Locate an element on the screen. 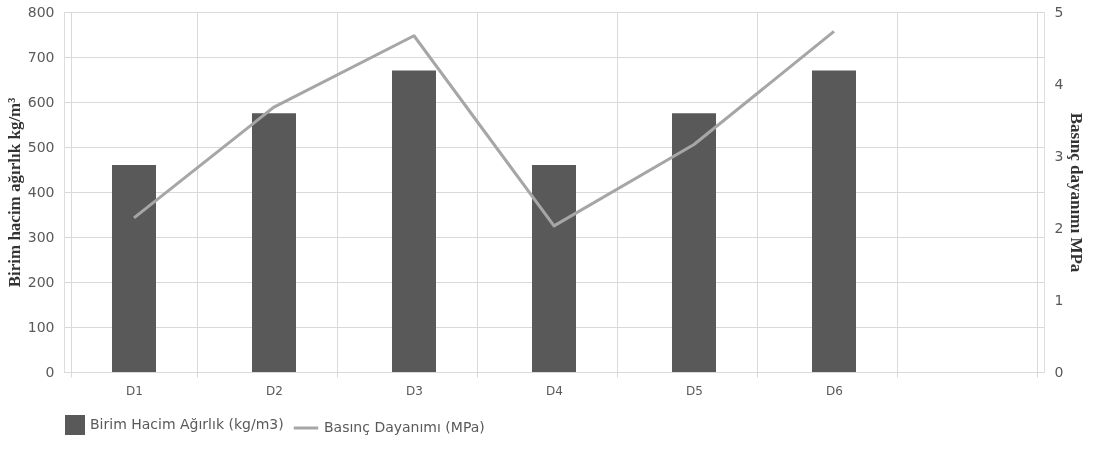 Image resolution: width=1118 pixels, height=468 pixels. x-tick-label: D4 is located at coordinates (554, 390).